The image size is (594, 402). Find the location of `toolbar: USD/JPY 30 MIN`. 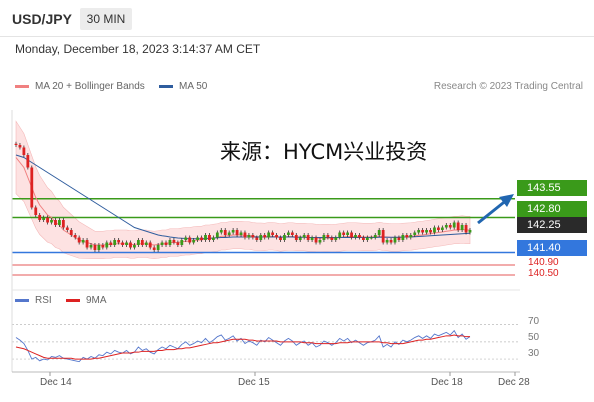

toolbar: USD/JPY 30 MIN is located at coordinates (297, 18).